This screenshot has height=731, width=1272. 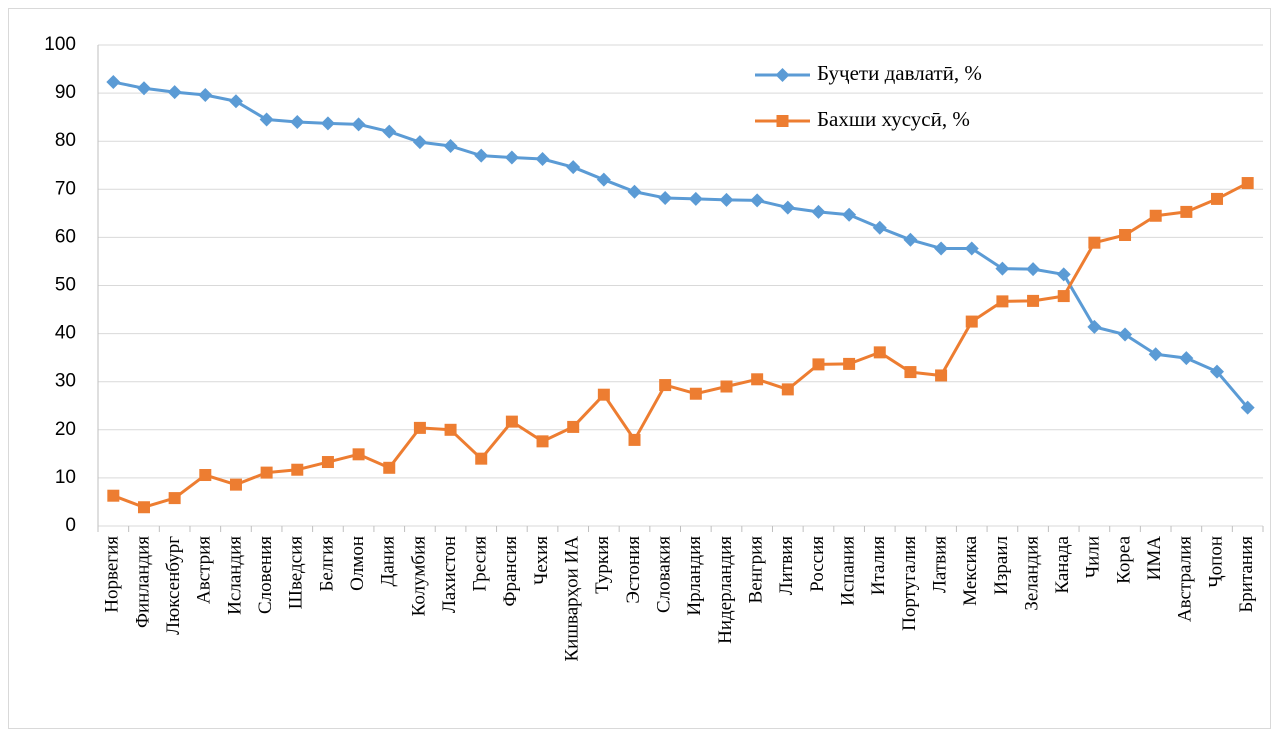 What do you see at coordinates (204, 570) in the screenshot?
I see `x-tick-label: Австрия` at bounding box center [204, 570].